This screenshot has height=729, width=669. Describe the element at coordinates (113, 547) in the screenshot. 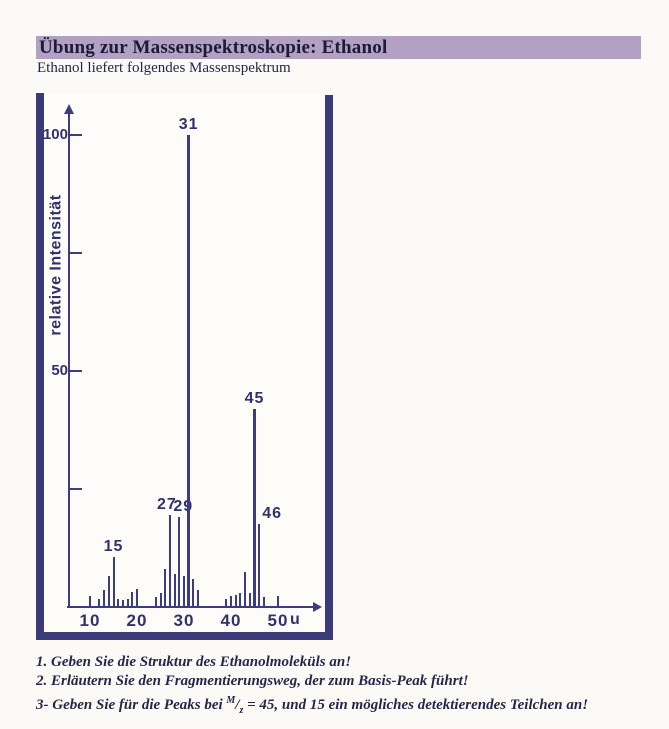

I see `peak-label: 15` at that location.